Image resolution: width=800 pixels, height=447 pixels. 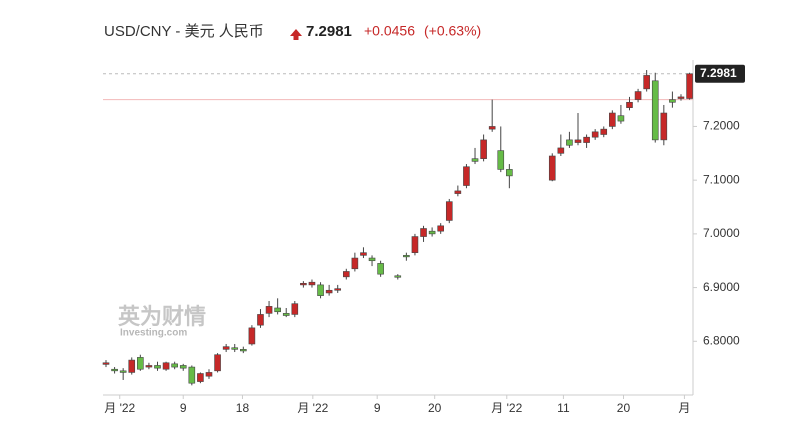 What do you see at coordinates (162, 316) in the screenshot?
I see `watermark: 英为财情` at bounding box center [162, 316].